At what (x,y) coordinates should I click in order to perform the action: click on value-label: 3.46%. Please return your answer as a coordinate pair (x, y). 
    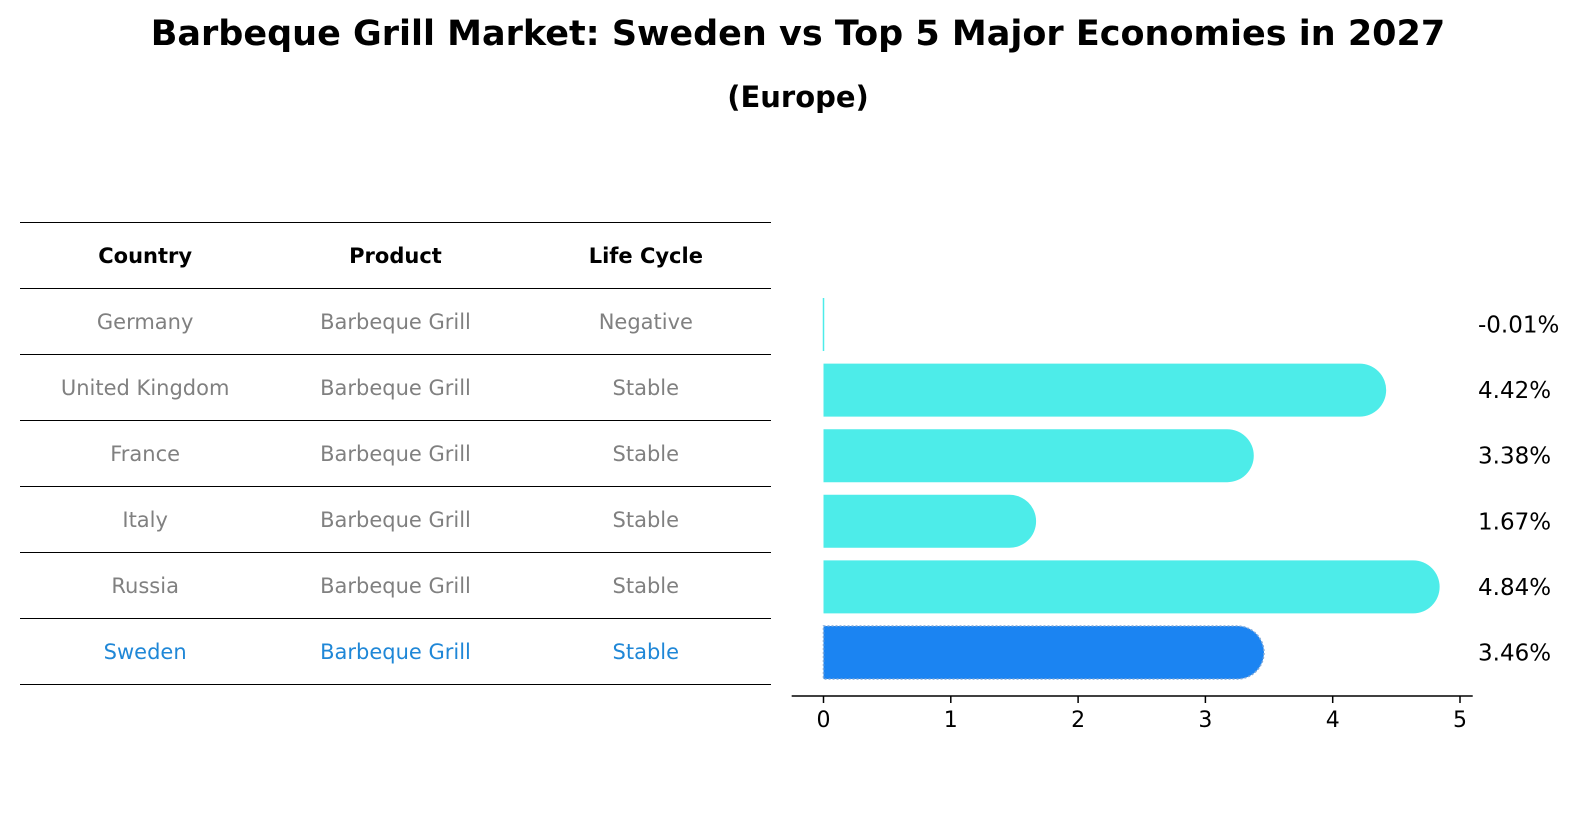
    Looking at the image, I should click on (1514, 654).